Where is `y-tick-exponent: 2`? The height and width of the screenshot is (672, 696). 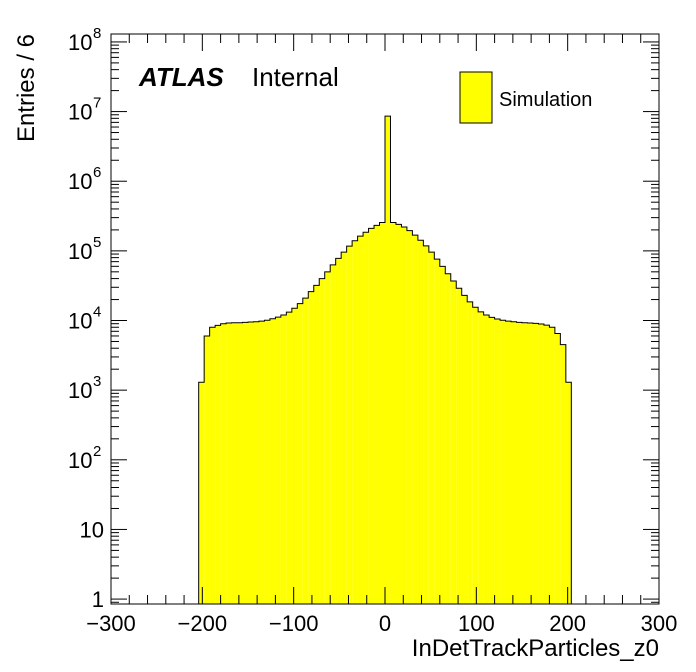
y-tick-exponent: 2 is located at coordinates (97, 451).